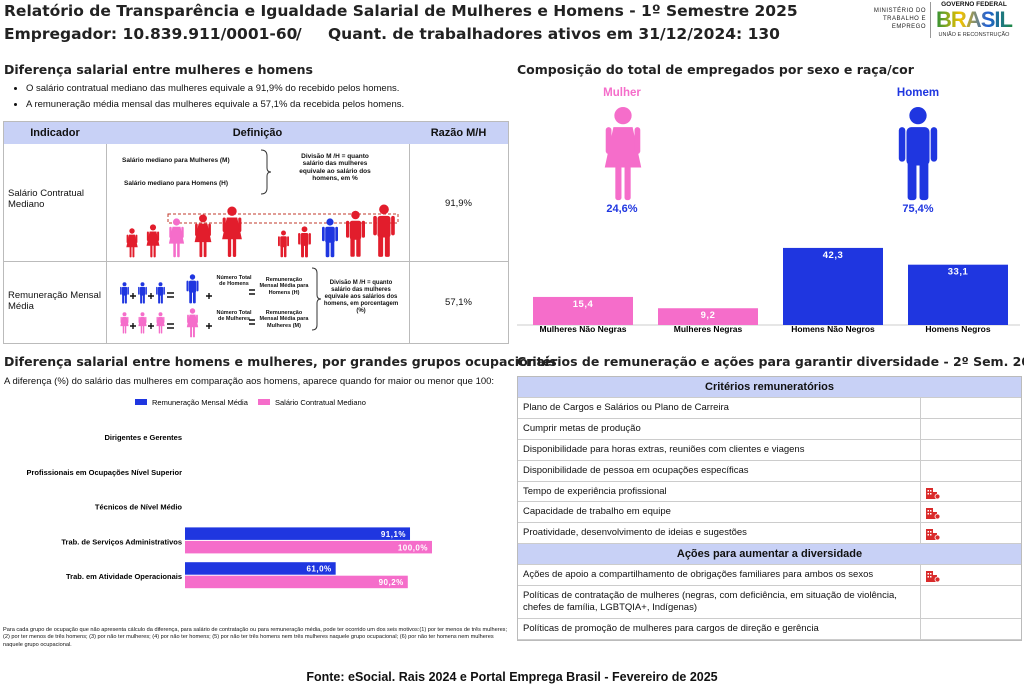  Describe the element at coordinates (622, 209) in the screenshot. I see `women-share: 24,6%` at that location.